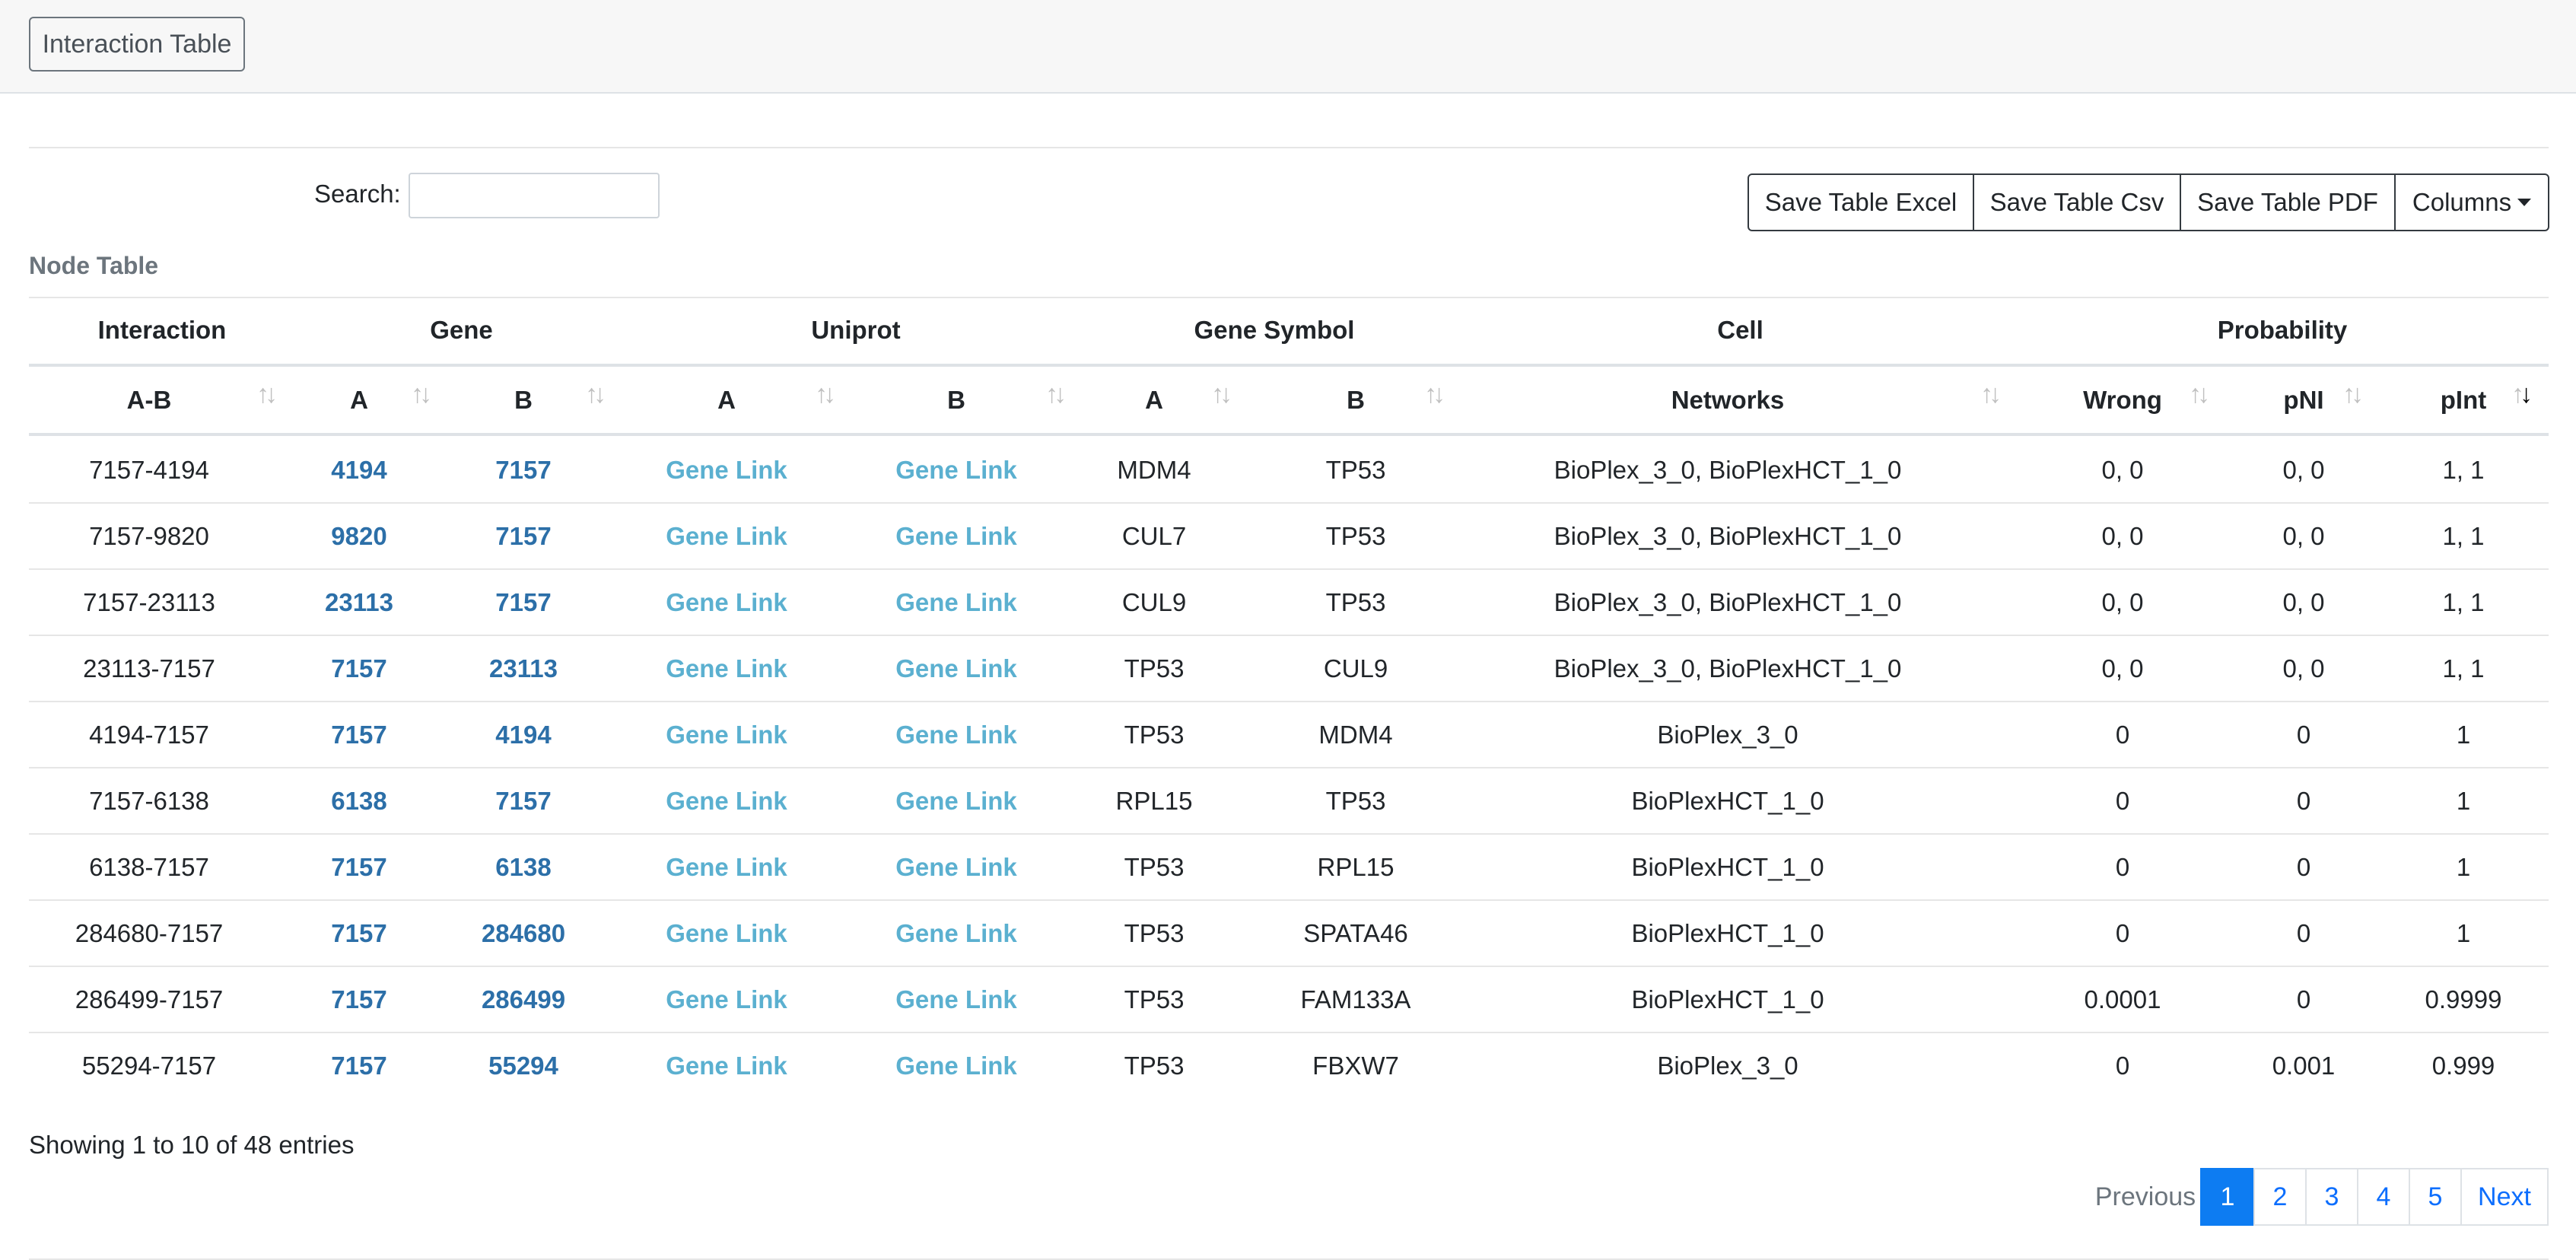 The height and width of the screenshot is (1260, 2576). What do you see at coordinates (523, 933) in the screenshot?
I see `gene-id-link: 284680` at bounding box center [523, 933].